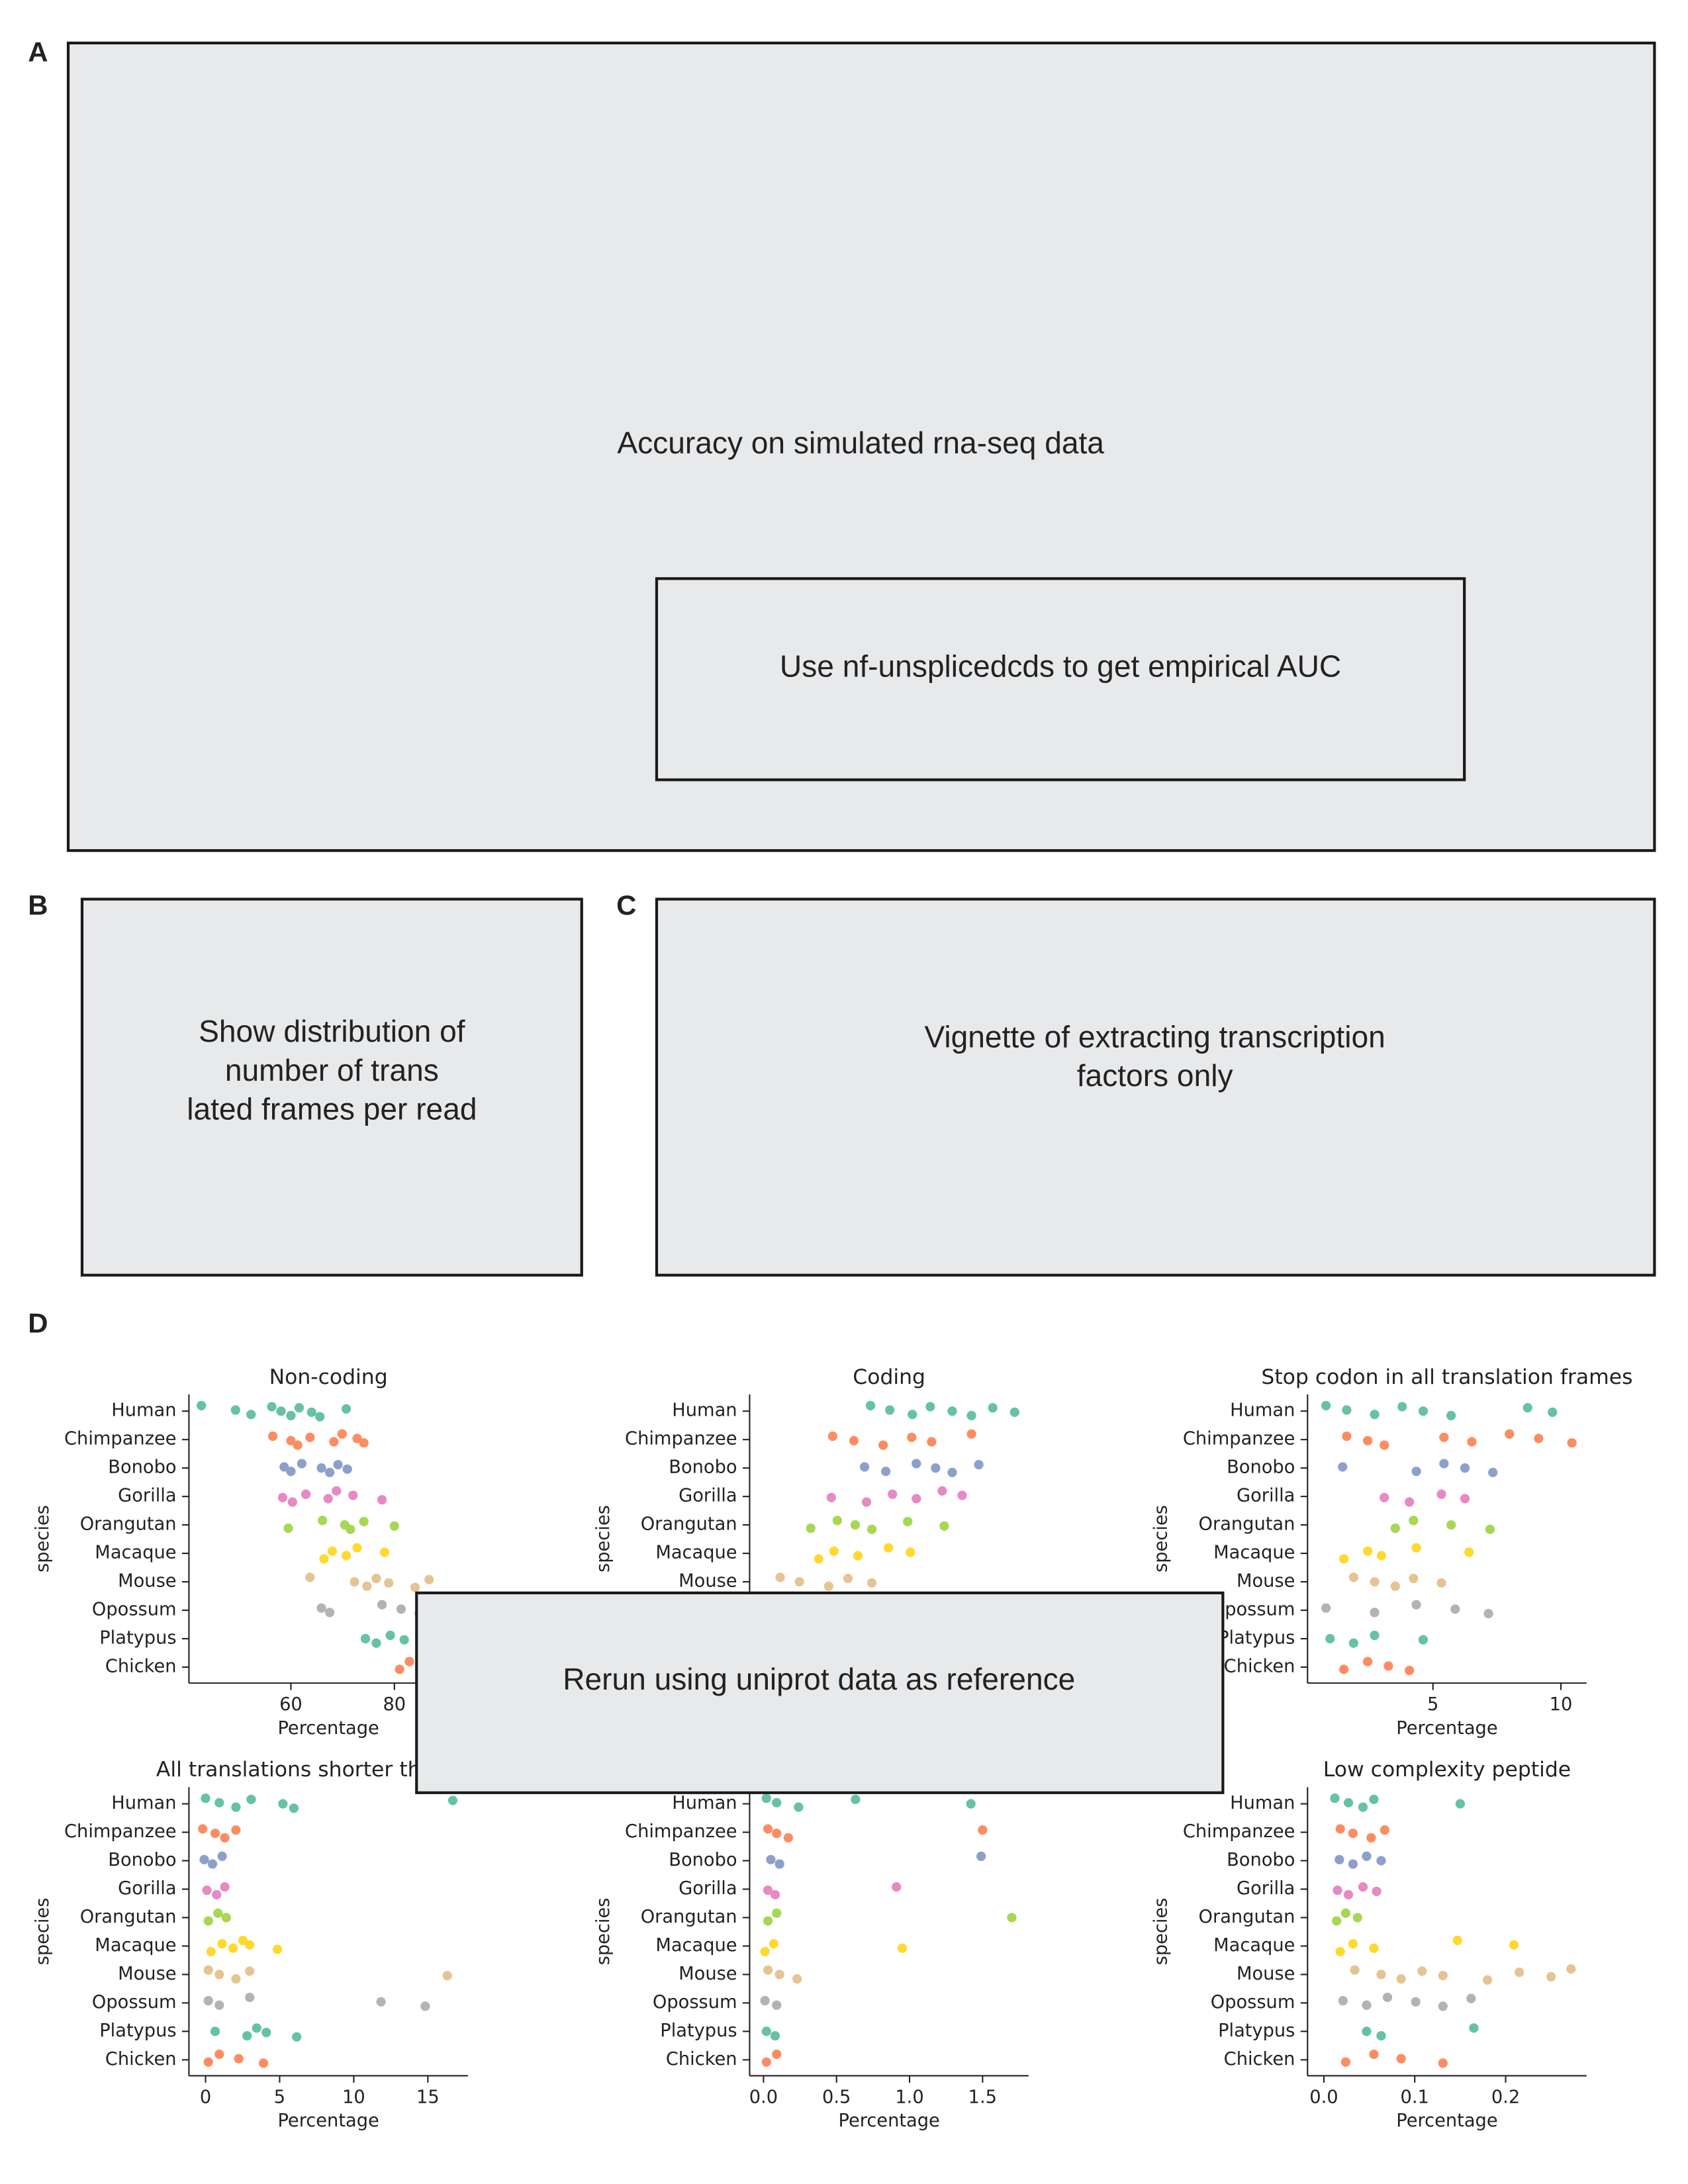 This screenshot has height=2184, width=1688. Describe the element at coordinates (332, 1031) in the screenshot. I see `panel-b-text: Show distribution of` at that location.